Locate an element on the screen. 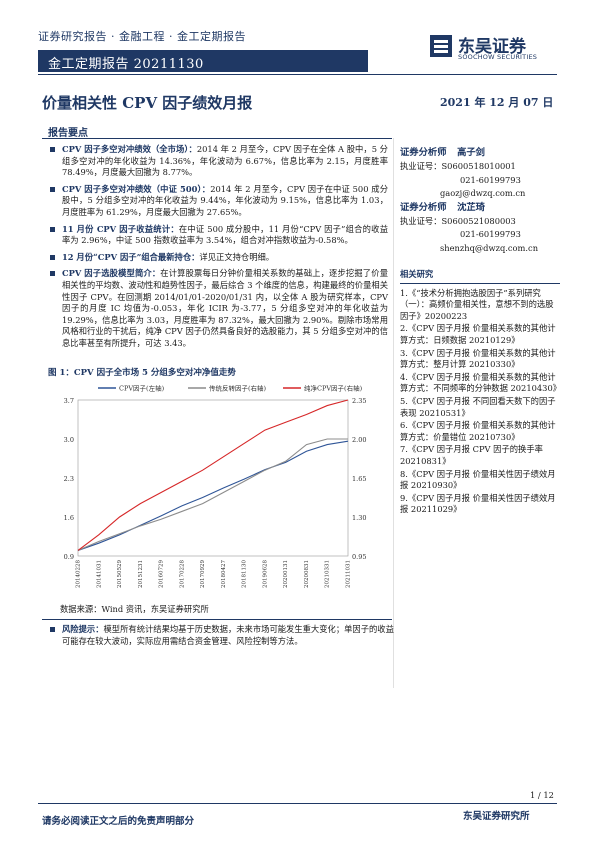 This screenshot has width=595, height=842. footer-divider is located at coordinates (297, 803).